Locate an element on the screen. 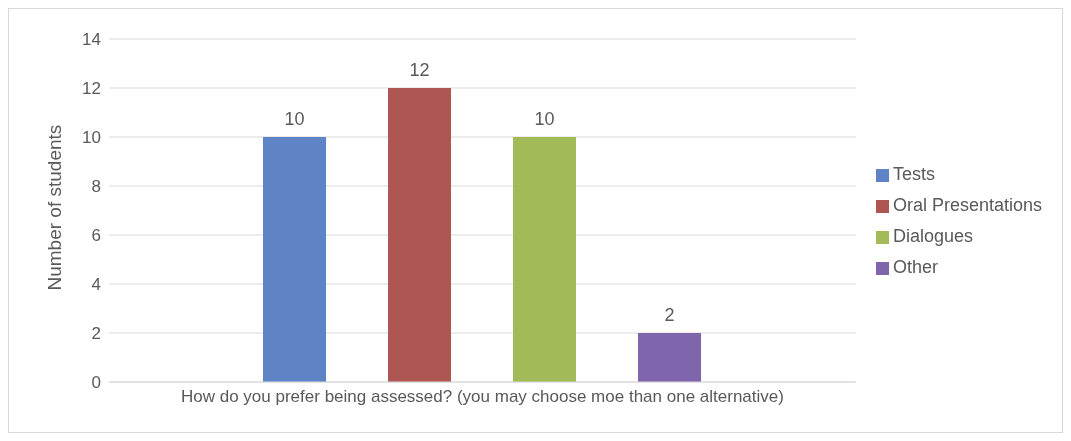 Image resolution: width=1071 pixels, height=441 pixels. y-tick-label: 8 is located at coordinates (96, 187).